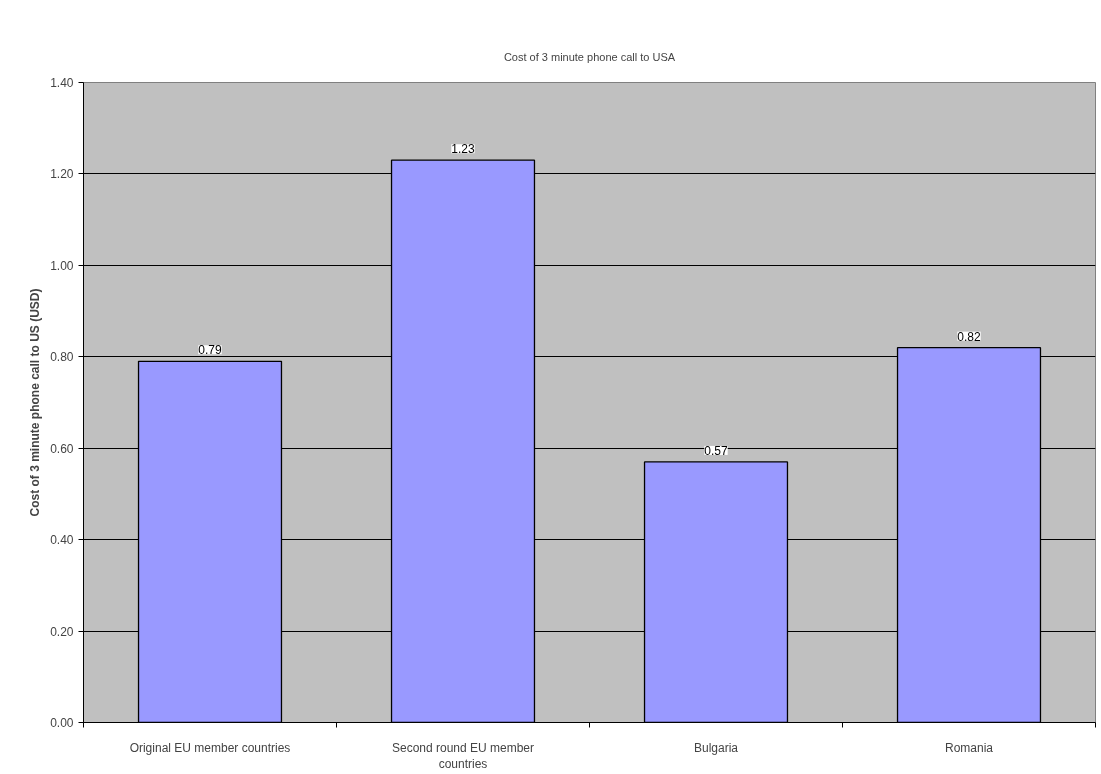 The image size is (1101, 774). I want to click on chart-title: Cost of 3 minute phone call to USA, so click(589, 56).